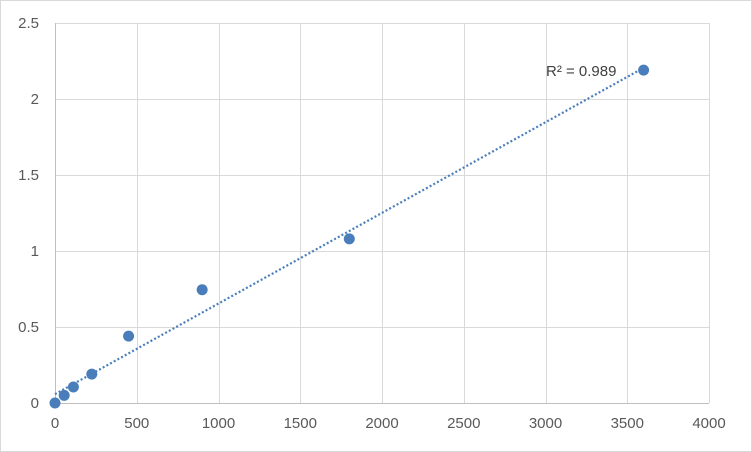 The height and width of the screenshot is (452, 752). Describe the element at coordinates (136, 423) in the screenshot. I see `x-tick-label: 500` at that location.